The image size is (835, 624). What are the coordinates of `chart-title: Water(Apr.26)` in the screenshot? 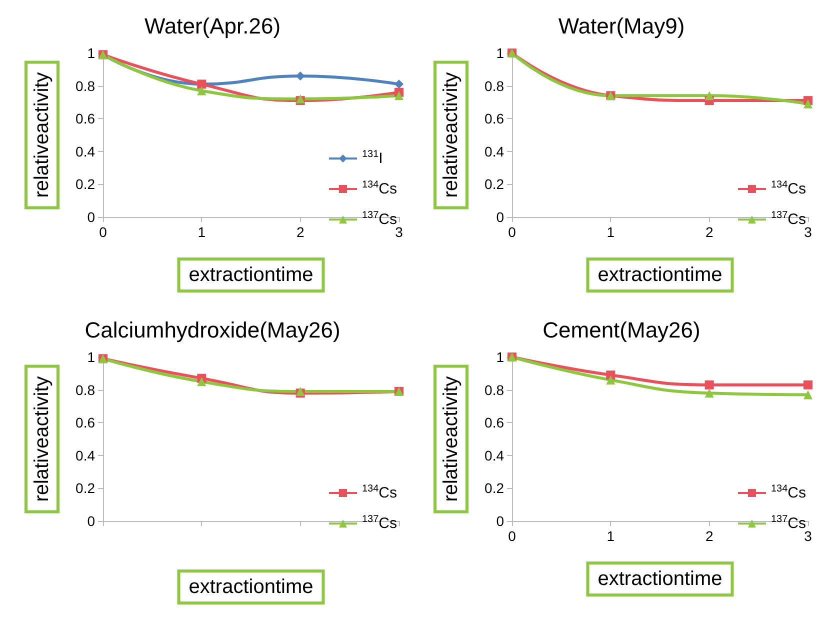 It's located at (212, 26).